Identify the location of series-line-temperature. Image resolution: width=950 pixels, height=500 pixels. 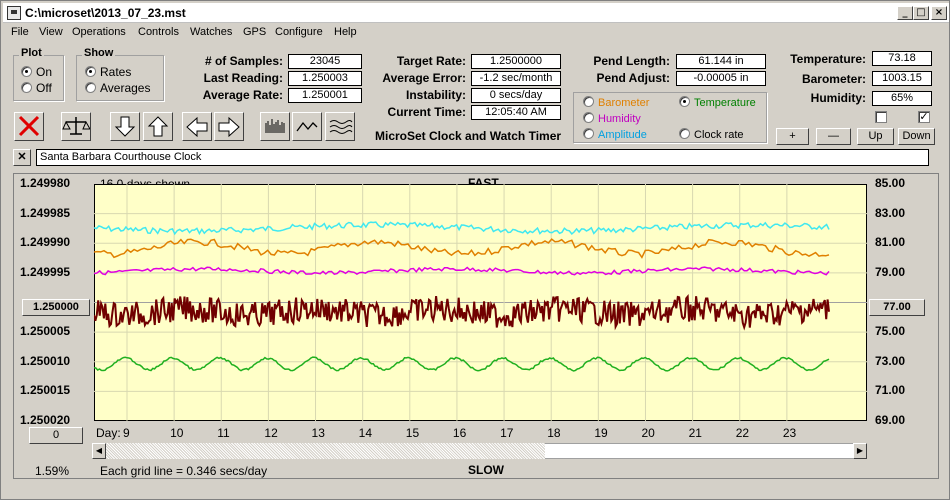
(462, 364).